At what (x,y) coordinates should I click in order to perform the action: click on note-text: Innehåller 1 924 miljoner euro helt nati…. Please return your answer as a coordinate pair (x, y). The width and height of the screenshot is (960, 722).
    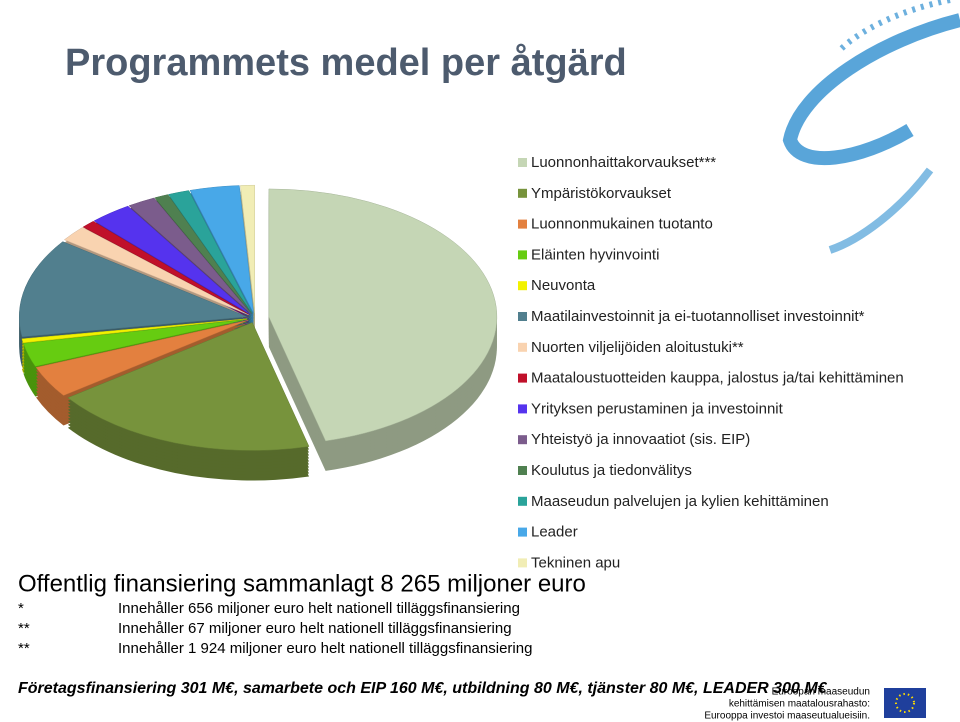
    Looking at the image, I should click on (325, 648).